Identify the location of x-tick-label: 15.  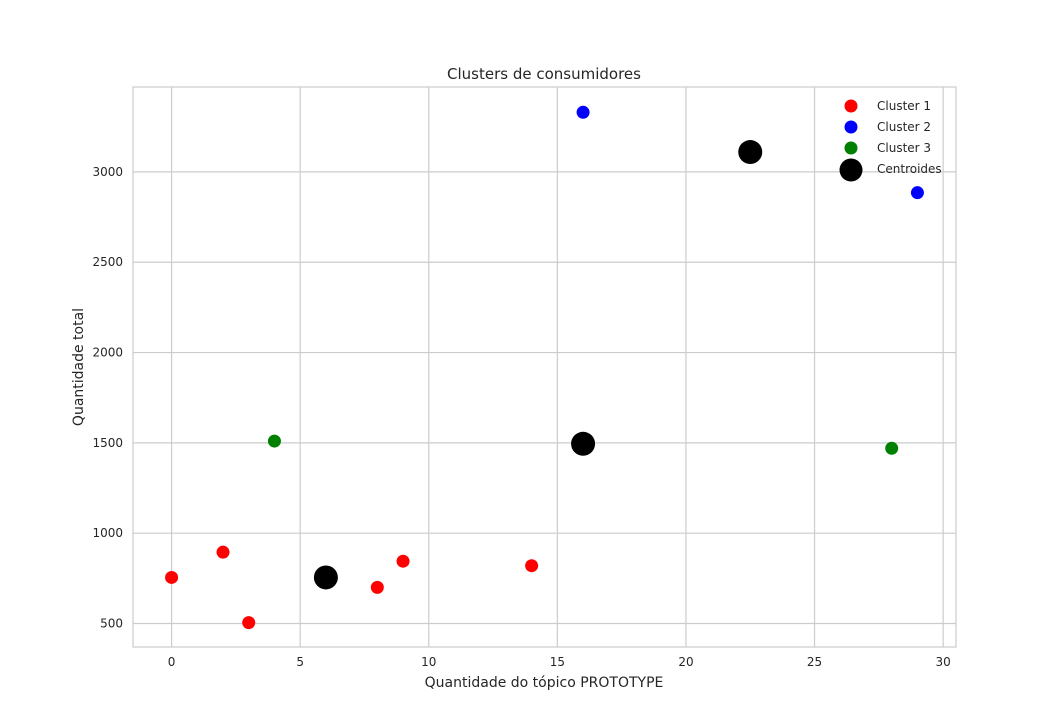
(557, 662).